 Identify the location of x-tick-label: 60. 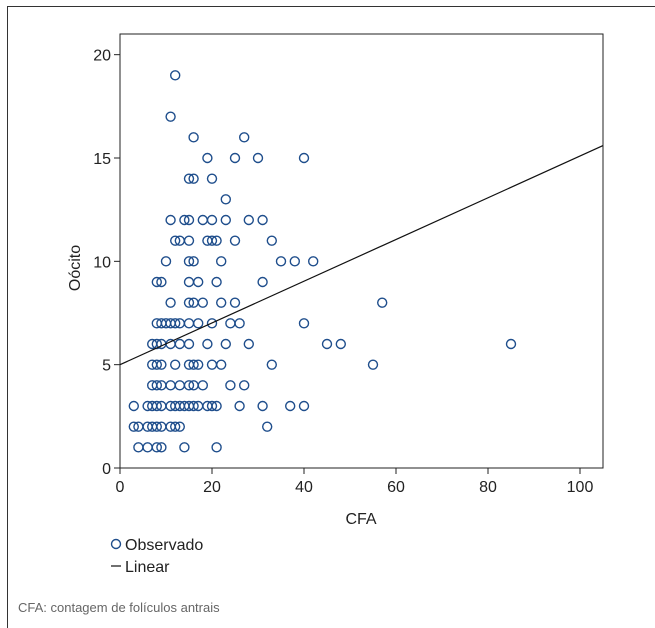
(396, 487).